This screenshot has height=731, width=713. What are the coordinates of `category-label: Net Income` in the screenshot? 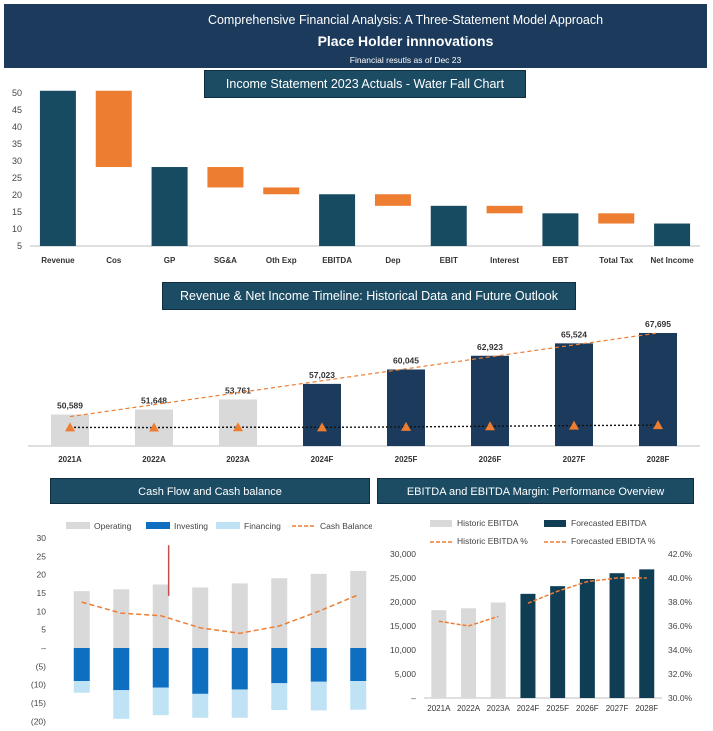 It's located at (673, 260).